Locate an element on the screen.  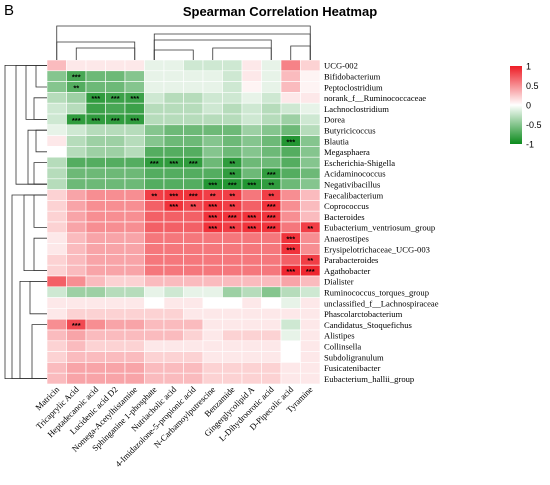
row-label: Erysipelotrichaceae_UCG-003 is located at coordinates (377, 249).